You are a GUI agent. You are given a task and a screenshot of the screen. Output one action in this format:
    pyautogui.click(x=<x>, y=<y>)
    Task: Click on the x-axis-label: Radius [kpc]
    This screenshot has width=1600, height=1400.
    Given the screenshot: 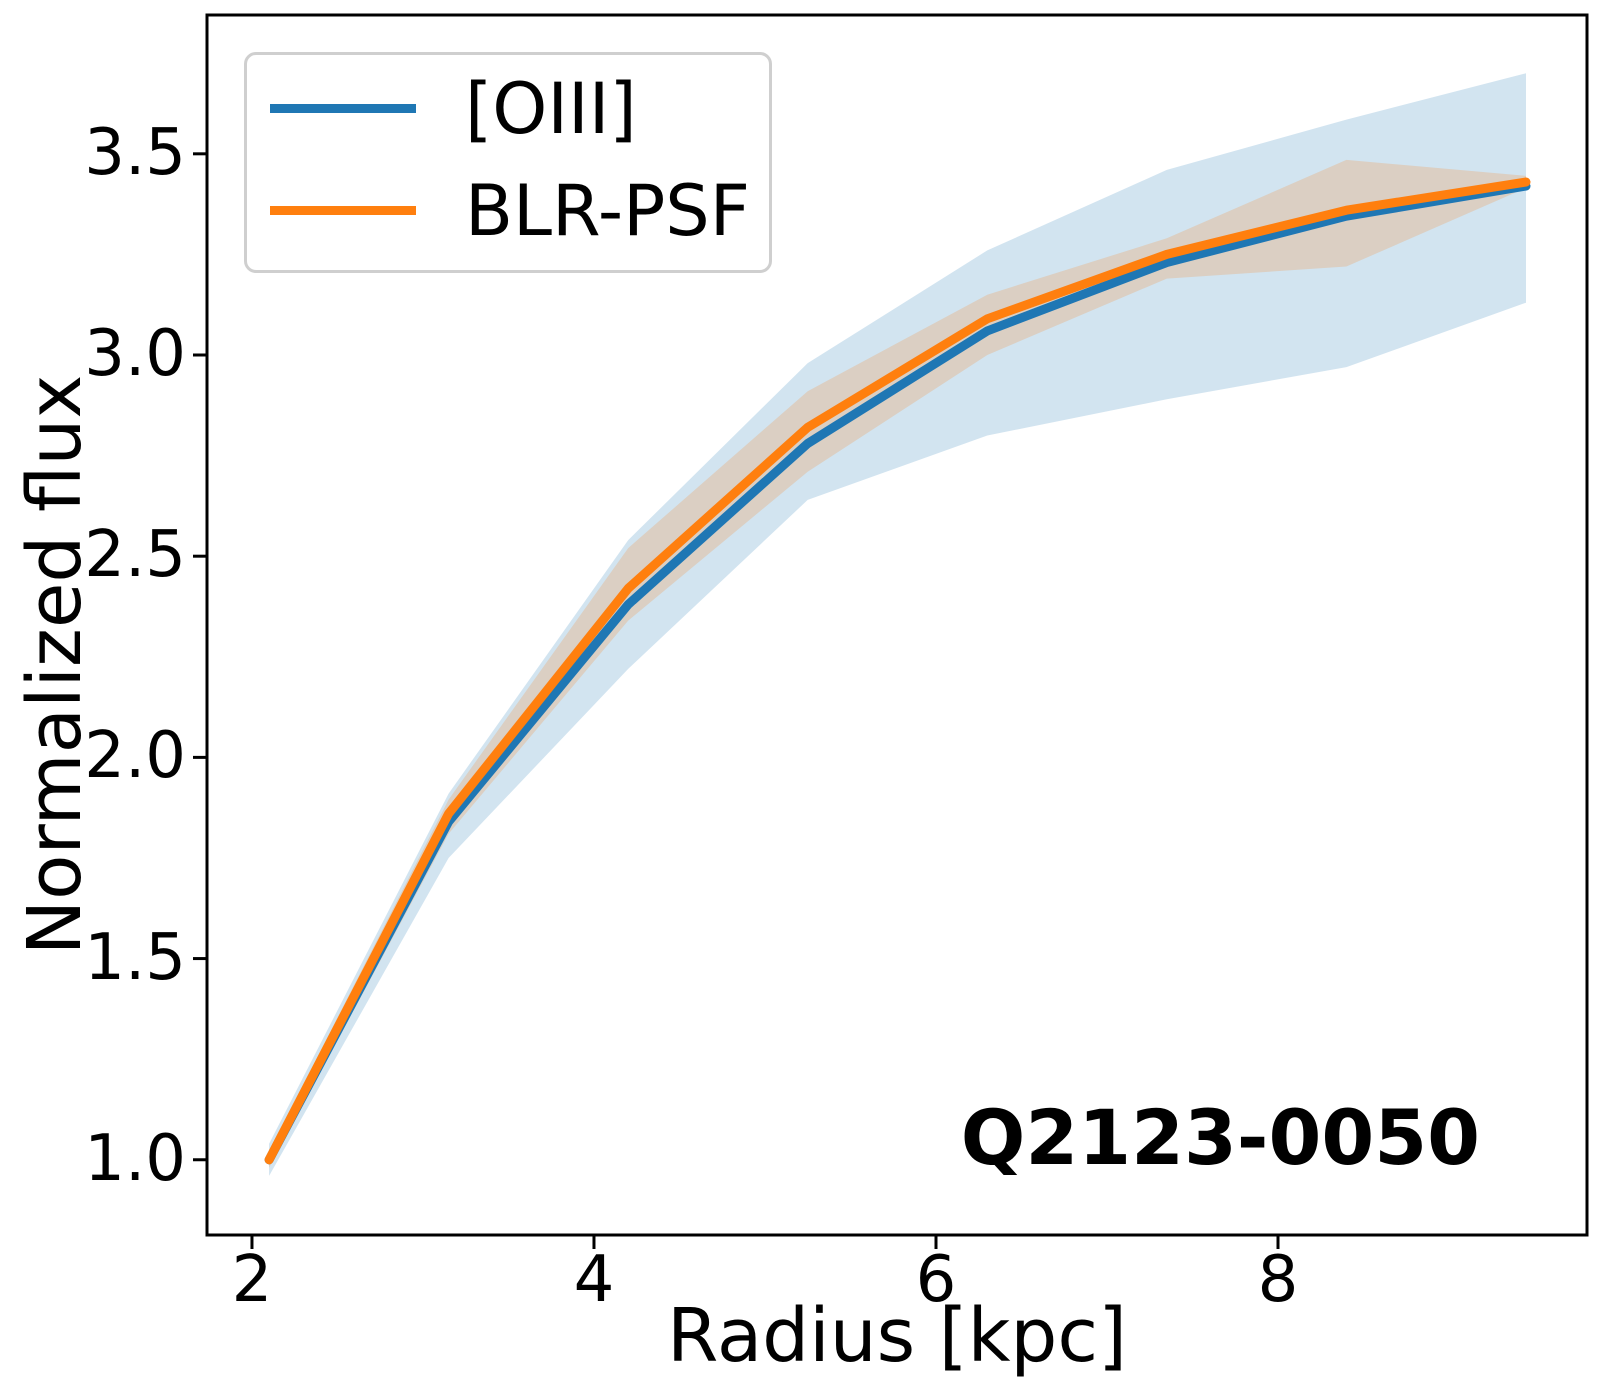 What is the action you would take?
    pyautogui.click(x=897, y=1336)
    